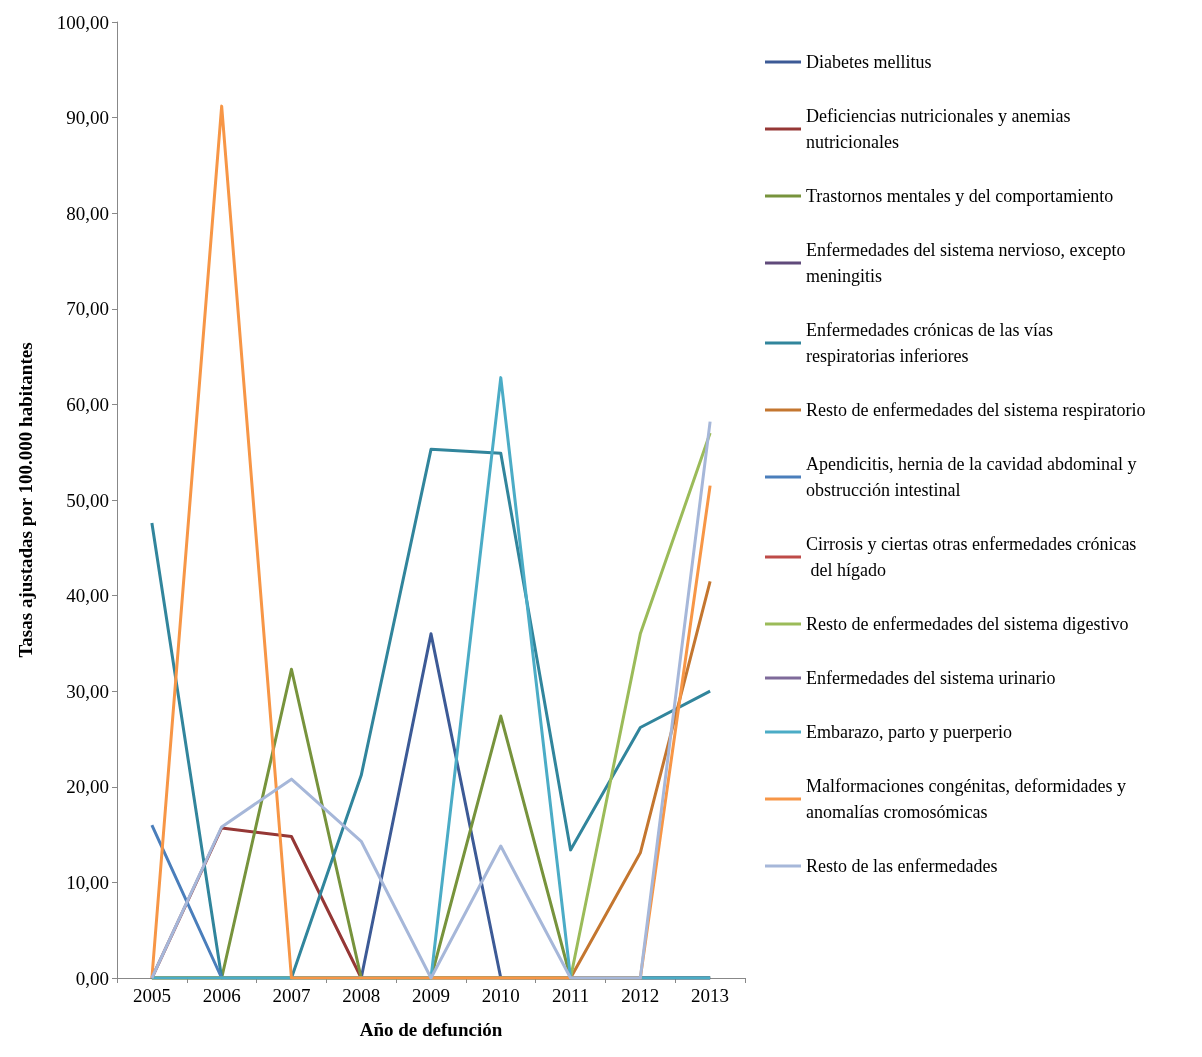 The height and width of the screenshot is (1057, 1202). Describe the element at coordinates (221, 995) in the screenshot. I see `x-tick-label: 2006` at that location.